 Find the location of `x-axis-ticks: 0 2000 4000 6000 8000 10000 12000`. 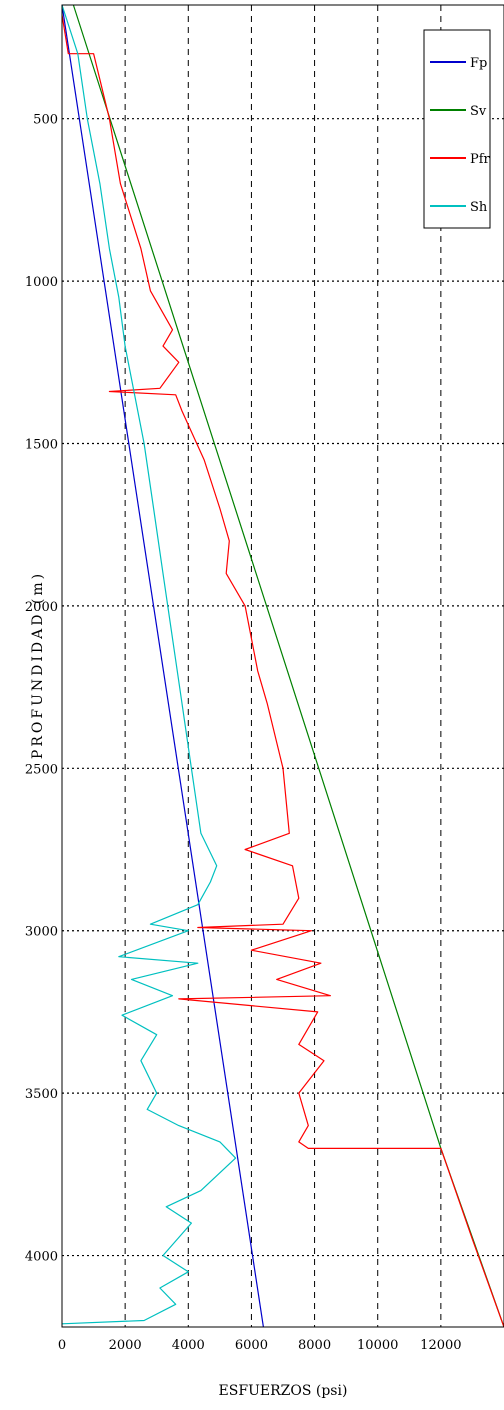

x-axis-ticks: 0 2000 4000 6000 8000 10000 12000 is located at coordinates (260, 1345).